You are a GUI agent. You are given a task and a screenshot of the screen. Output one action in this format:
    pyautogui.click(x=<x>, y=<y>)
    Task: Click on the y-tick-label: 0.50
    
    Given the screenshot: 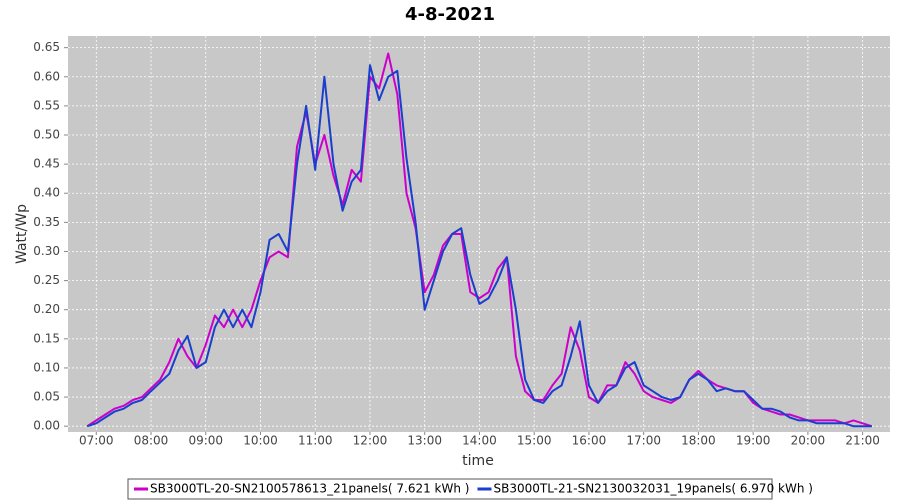 What is the action you would take?
    pyautogui.click(x=46, y=135)
    